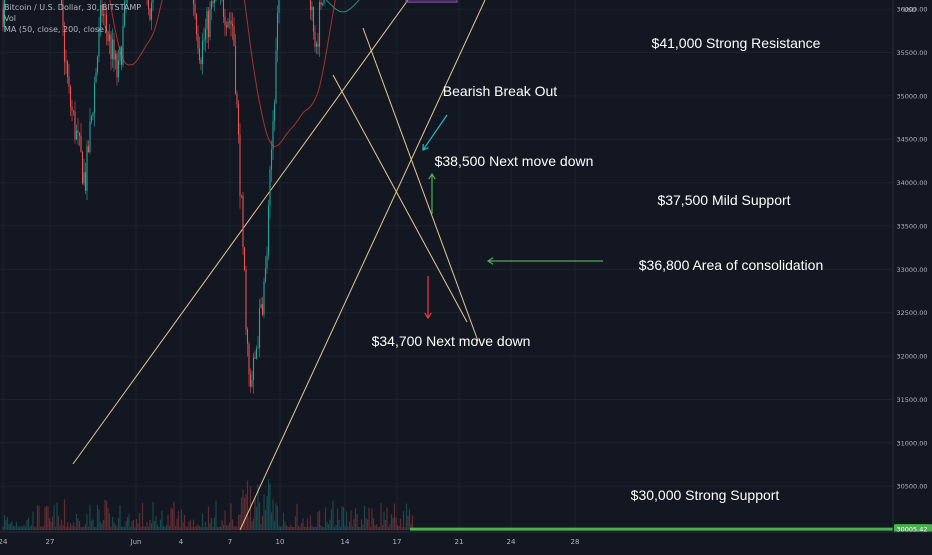 The image size is (932, 555). I want to click on time-tick-label: 28, so click(575, 542).